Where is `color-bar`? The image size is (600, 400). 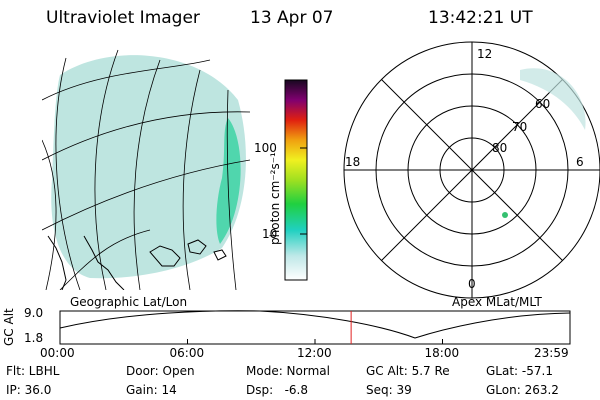
color-bar is located at coordinates (296, 180).